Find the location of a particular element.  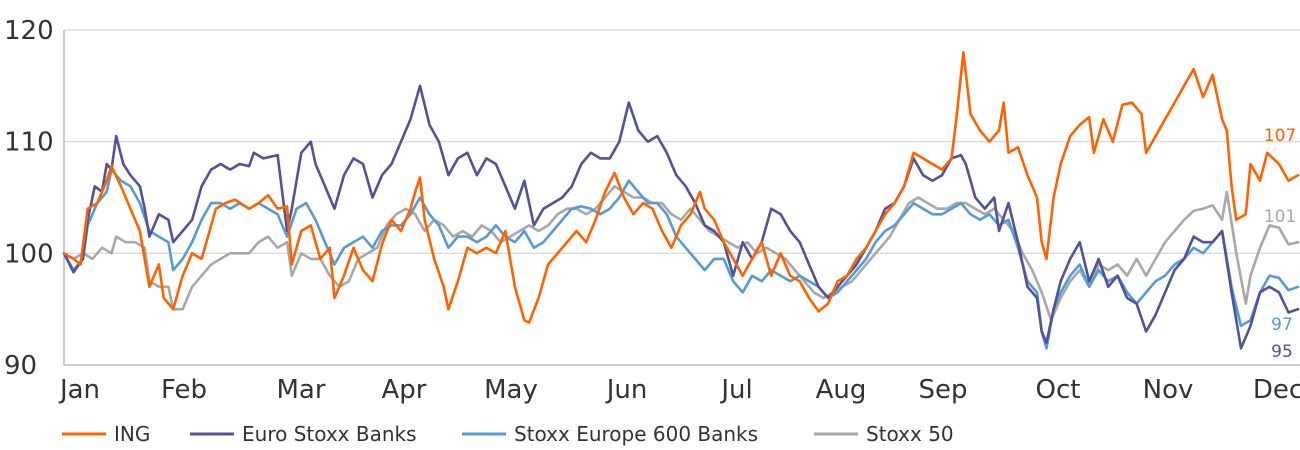

x-axis-ticks: Jan Feb Mar Apr May Jun Jul Aug Sep Oct Nov Dec is located at coordinates (679, 390).